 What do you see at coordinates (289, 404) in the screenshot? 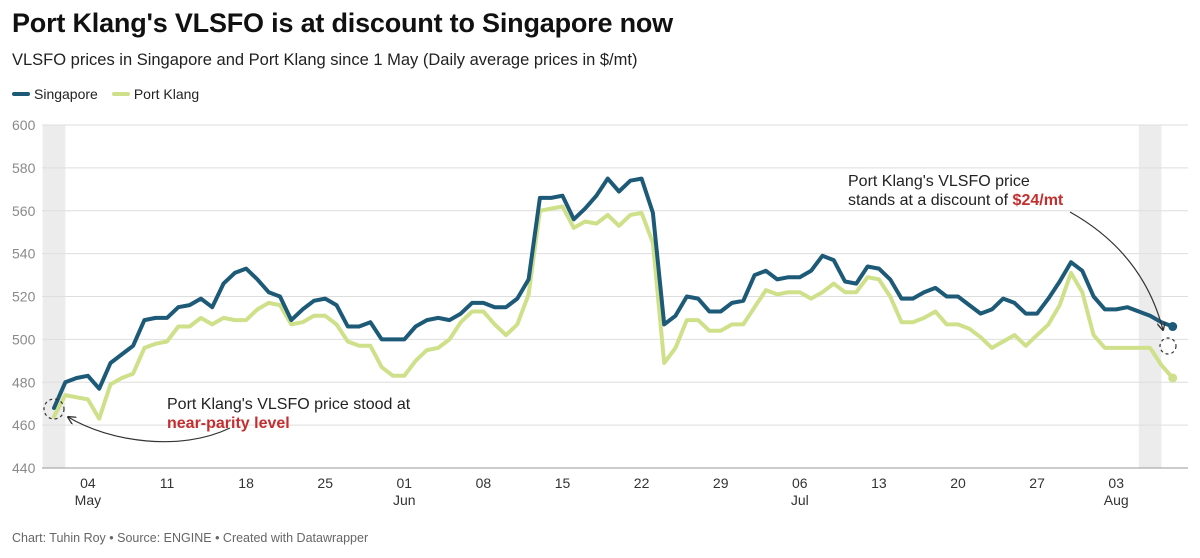
I see `annotation-text-near-parity: Port Klang's VLSFO price stood at` at bounding box center [289, 404].